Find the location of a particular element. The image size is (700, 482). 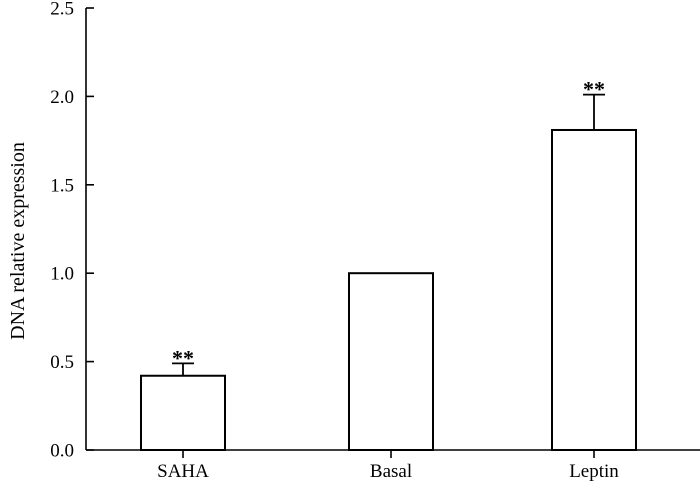

x-tick-label: Basal is located at coordinates (391, 471).